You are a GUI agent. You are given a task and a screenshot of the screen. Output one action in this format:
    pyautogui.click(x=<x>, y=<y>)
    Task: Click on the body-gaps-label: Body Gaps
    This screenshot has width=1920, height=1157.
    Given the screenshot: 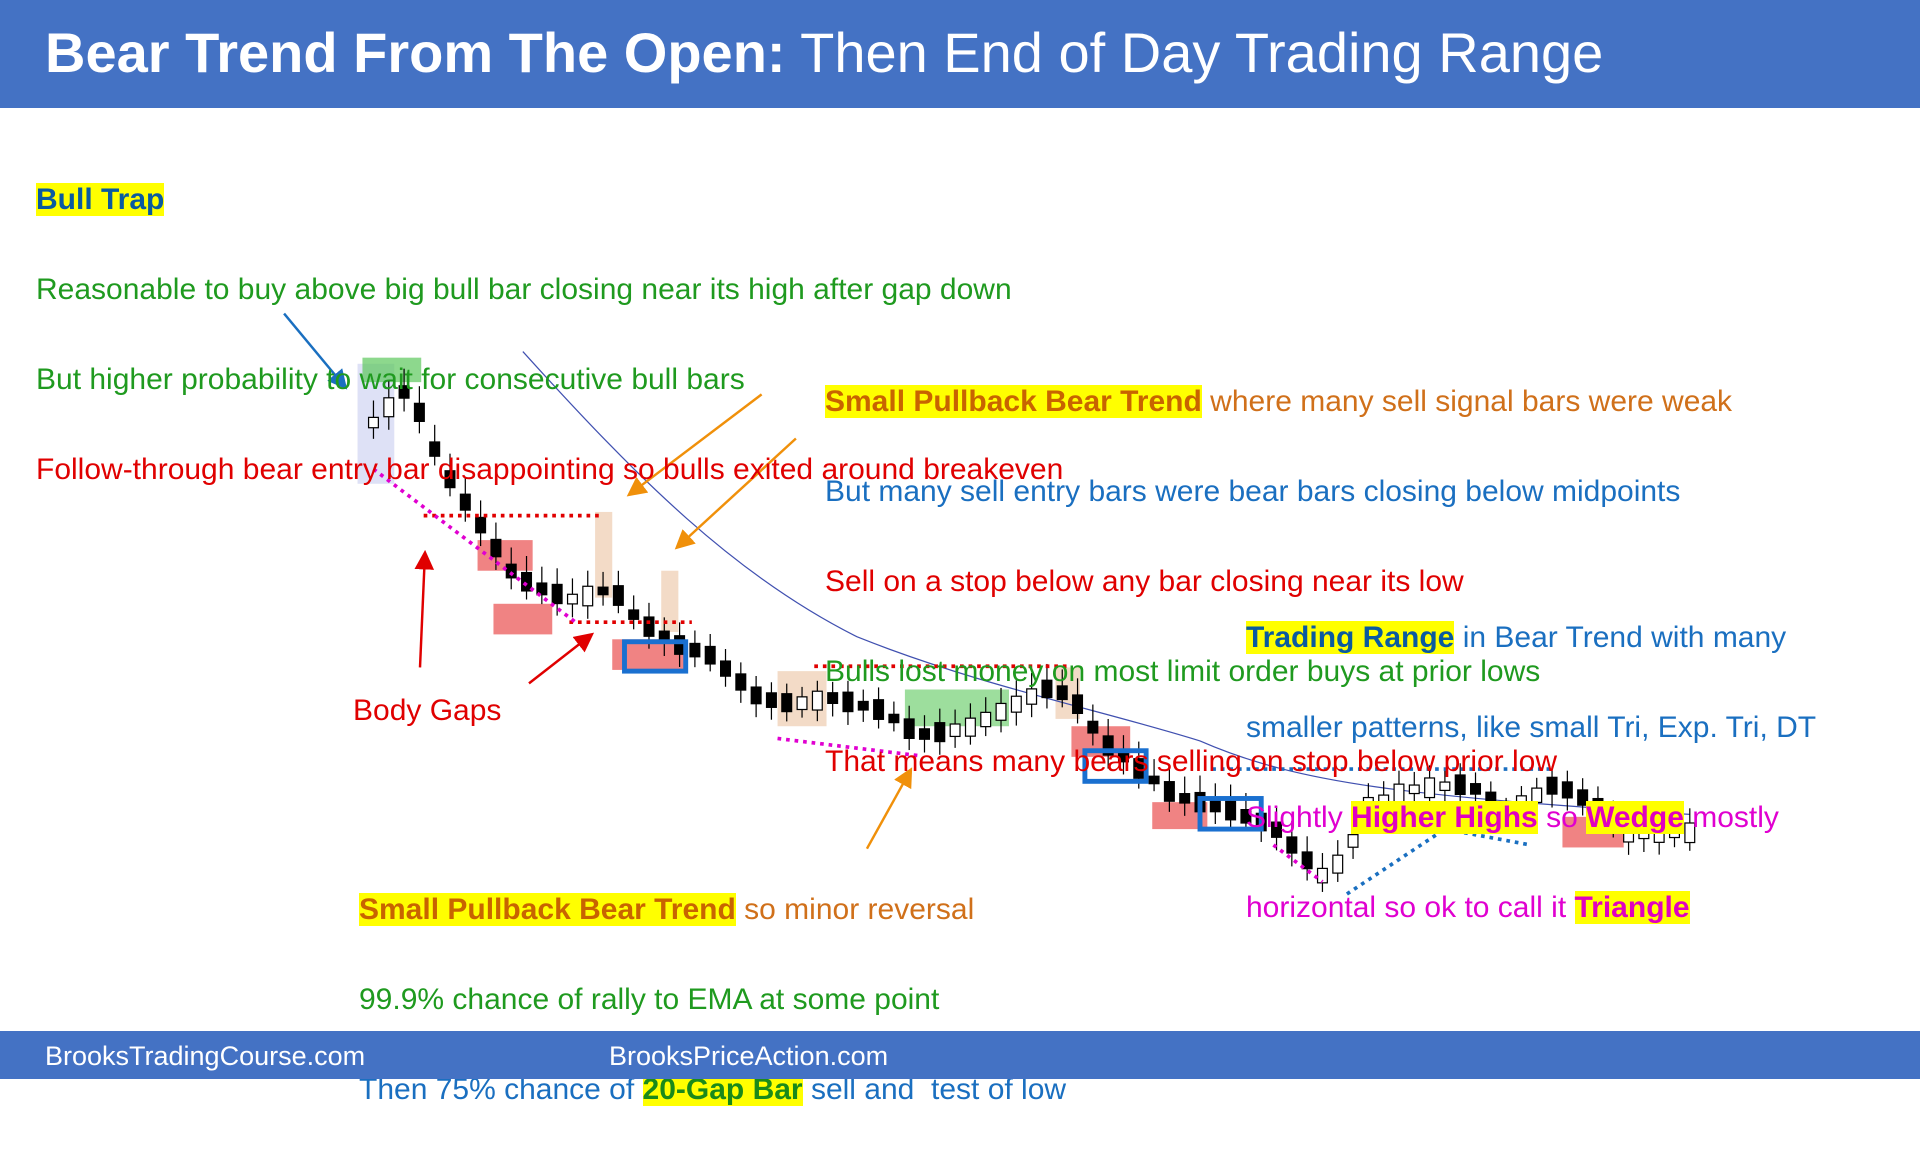 What is the action you would take?
    pyautogui.click(x=427, y=710)
    